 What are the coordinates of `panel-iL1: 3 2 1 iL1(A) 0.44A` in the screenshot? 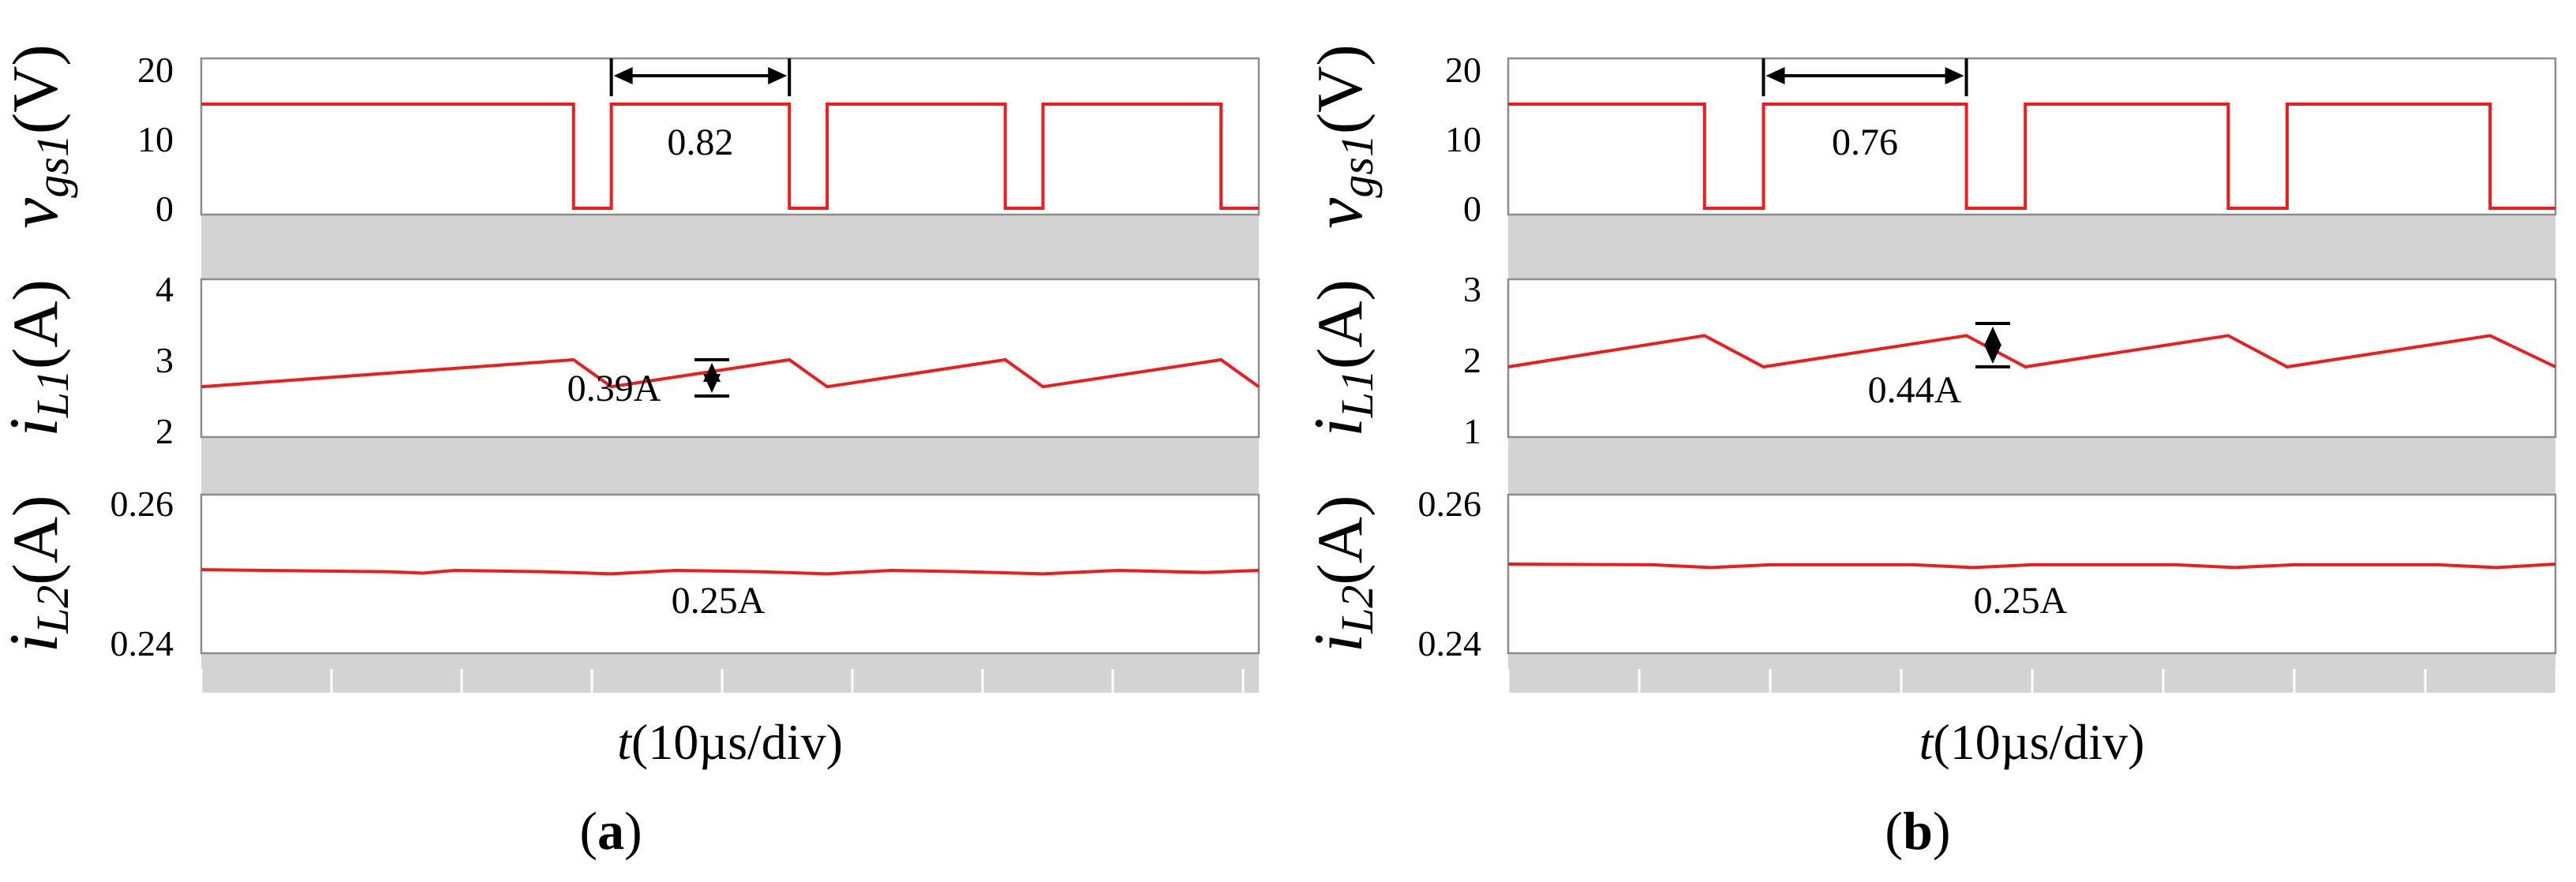 It's located at (1929, 360).